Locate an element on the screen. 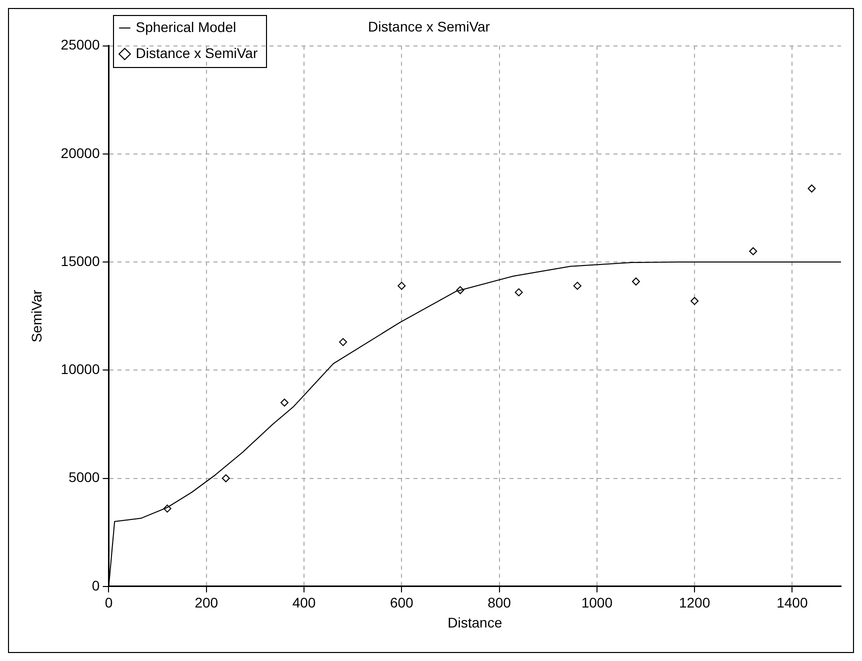  y-tick-label: 10000 is located at coordinates (80, 369).